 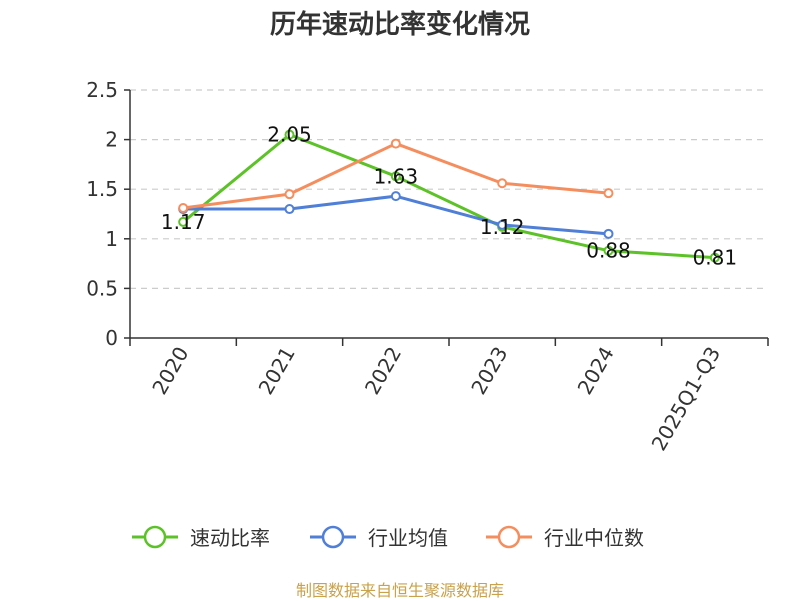 What do you see at coordinates (383, 371) in the screenshot?
I see `x-tick-label: 2022` at bounding box center [383, 371].